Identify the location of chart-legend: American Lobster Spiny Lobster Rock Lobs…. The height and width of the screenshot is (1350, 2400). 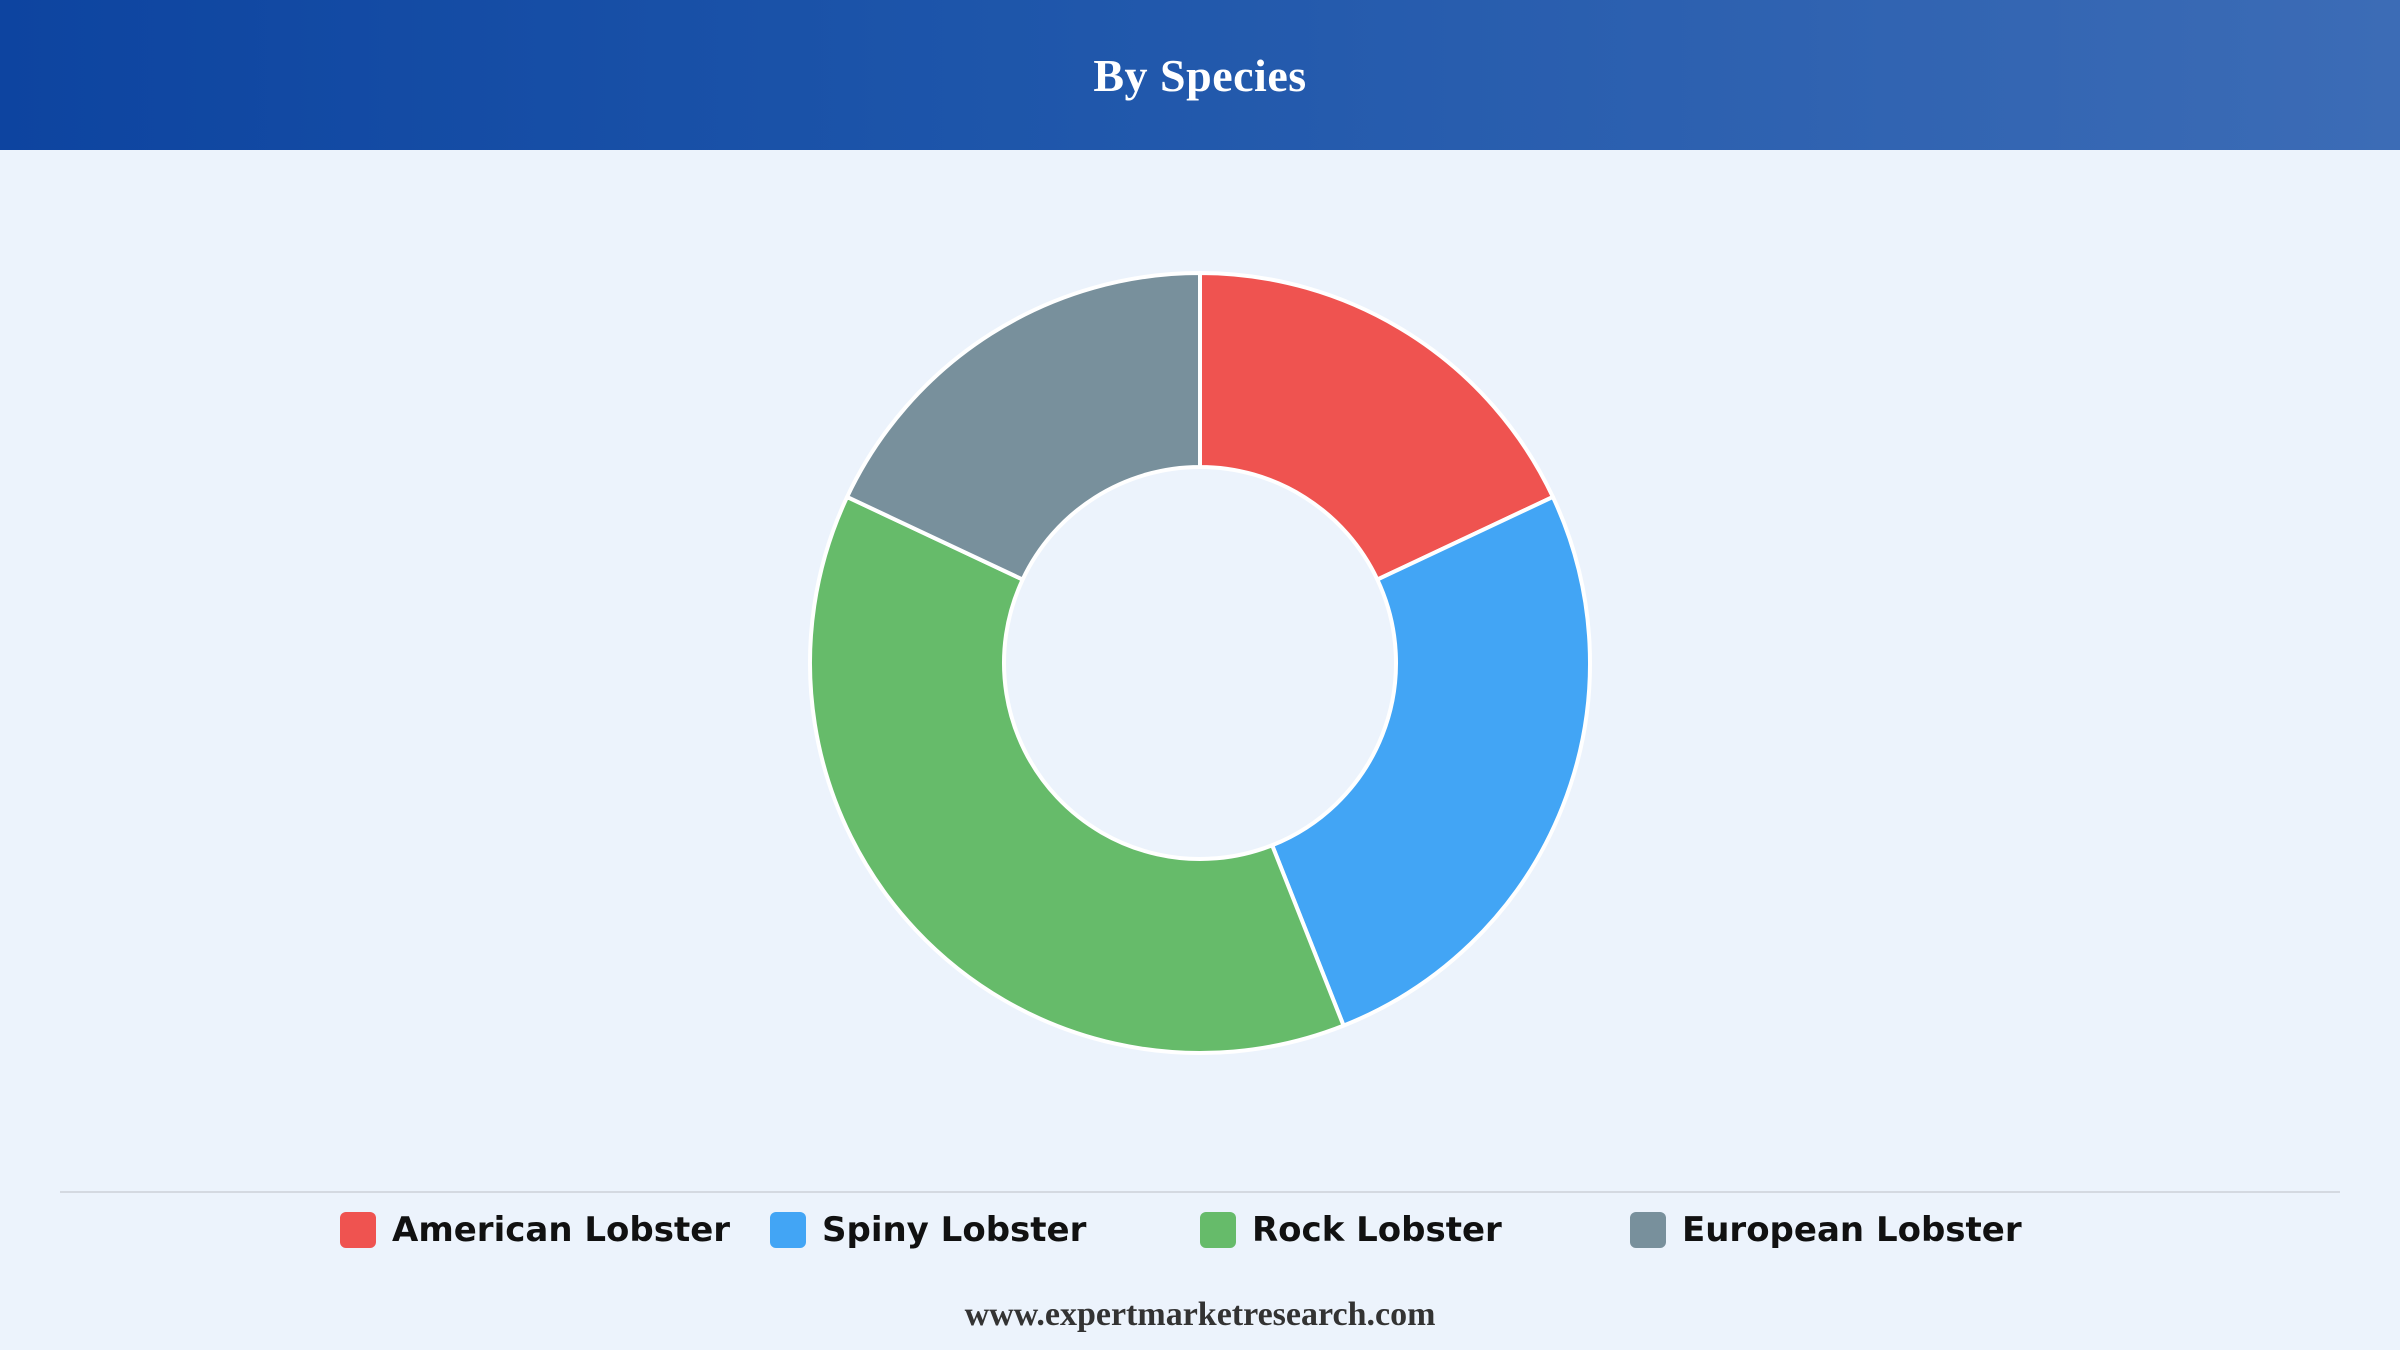
(1200, 1230).